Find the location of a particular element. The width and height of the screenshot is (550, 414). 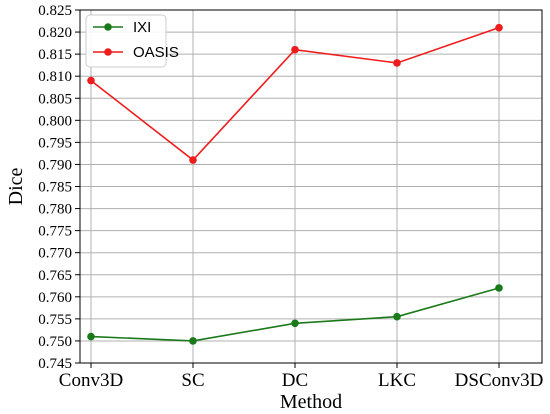

y-tick-label: 0.815 is located at coordinates (55, 55).